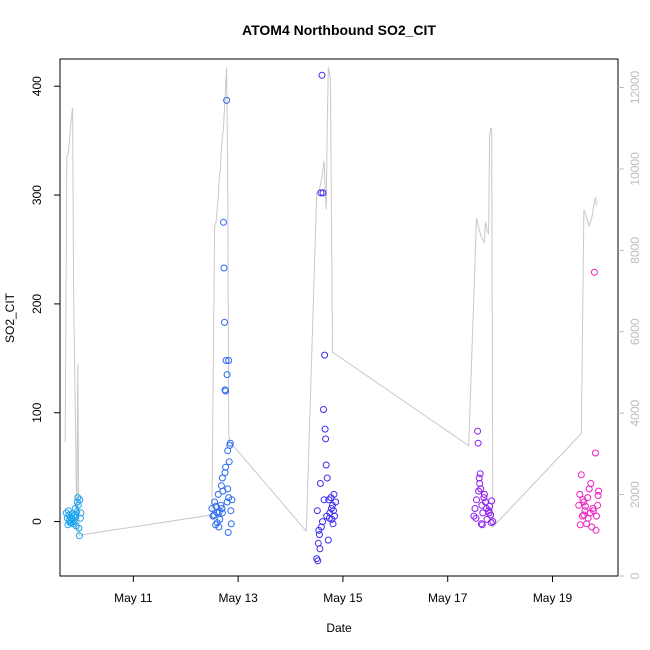 This screenshot has width=650, height=650. I want to click on y2-tick-label: 6000, so click(635, 331).